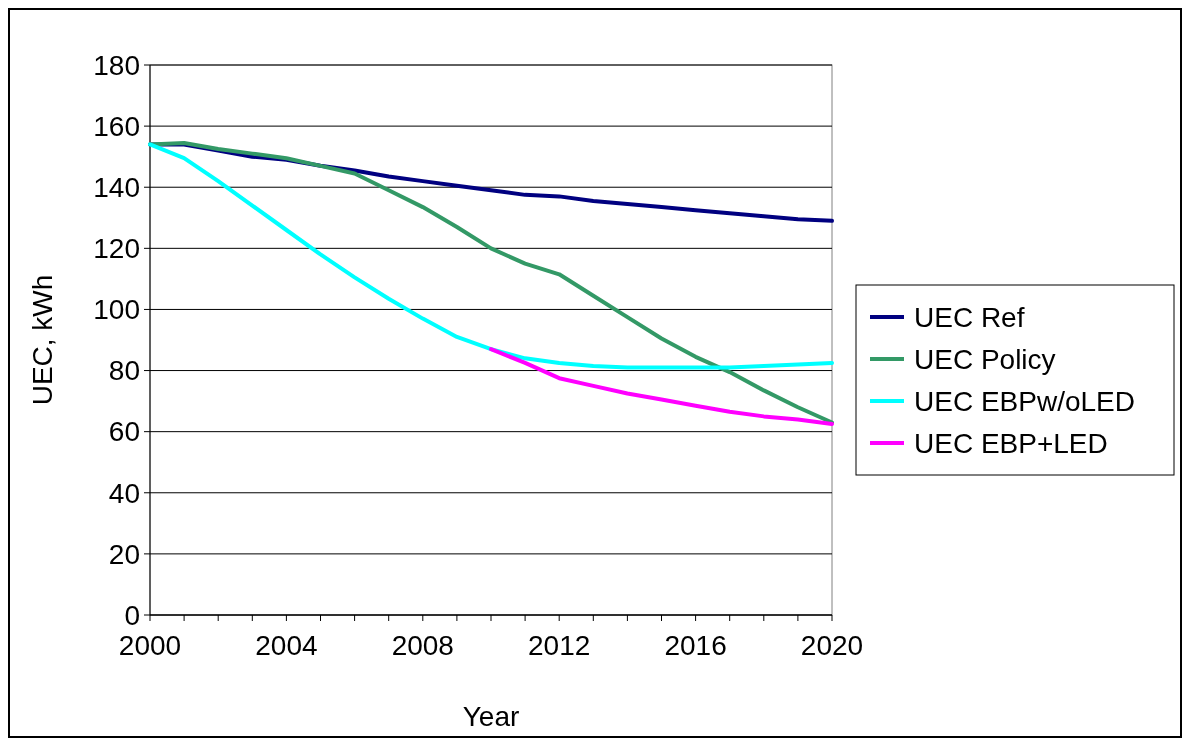 The height and width of the screenshot is (746, 1190). What do you see at coordinates (661, 387) in the screenshot?
I see `line-series` at bounding box center [661, 387].